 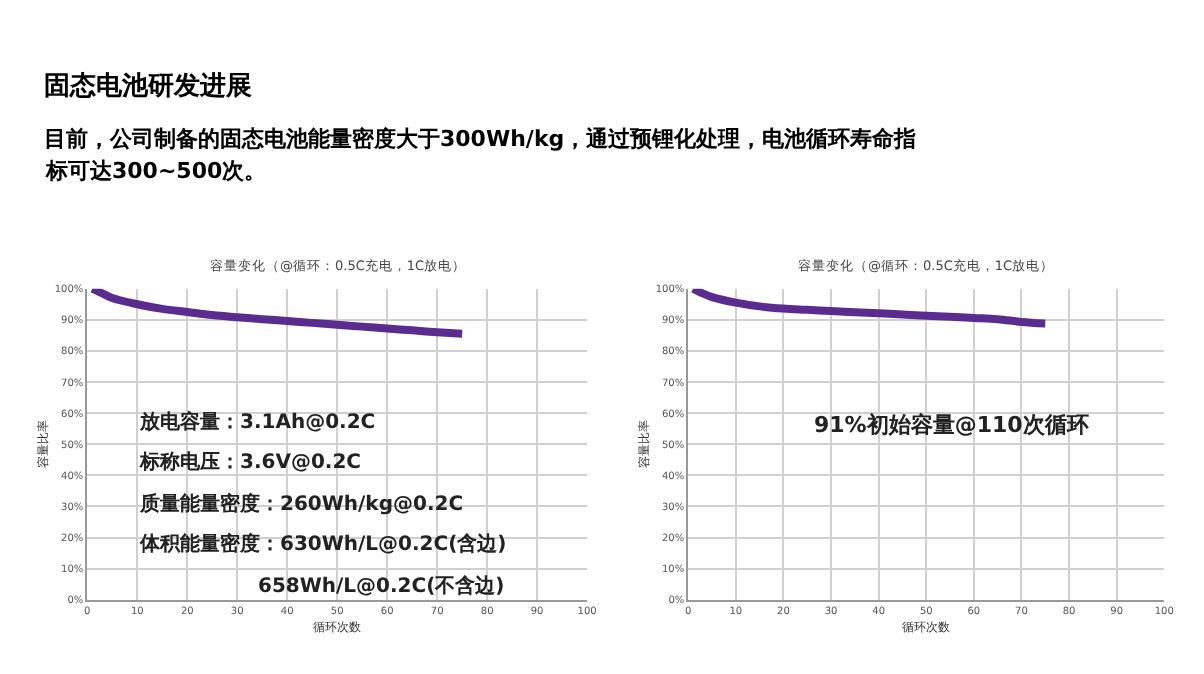 I want to click on annotation: 91%初始容量@110次循环, so click(x=951, y=425).